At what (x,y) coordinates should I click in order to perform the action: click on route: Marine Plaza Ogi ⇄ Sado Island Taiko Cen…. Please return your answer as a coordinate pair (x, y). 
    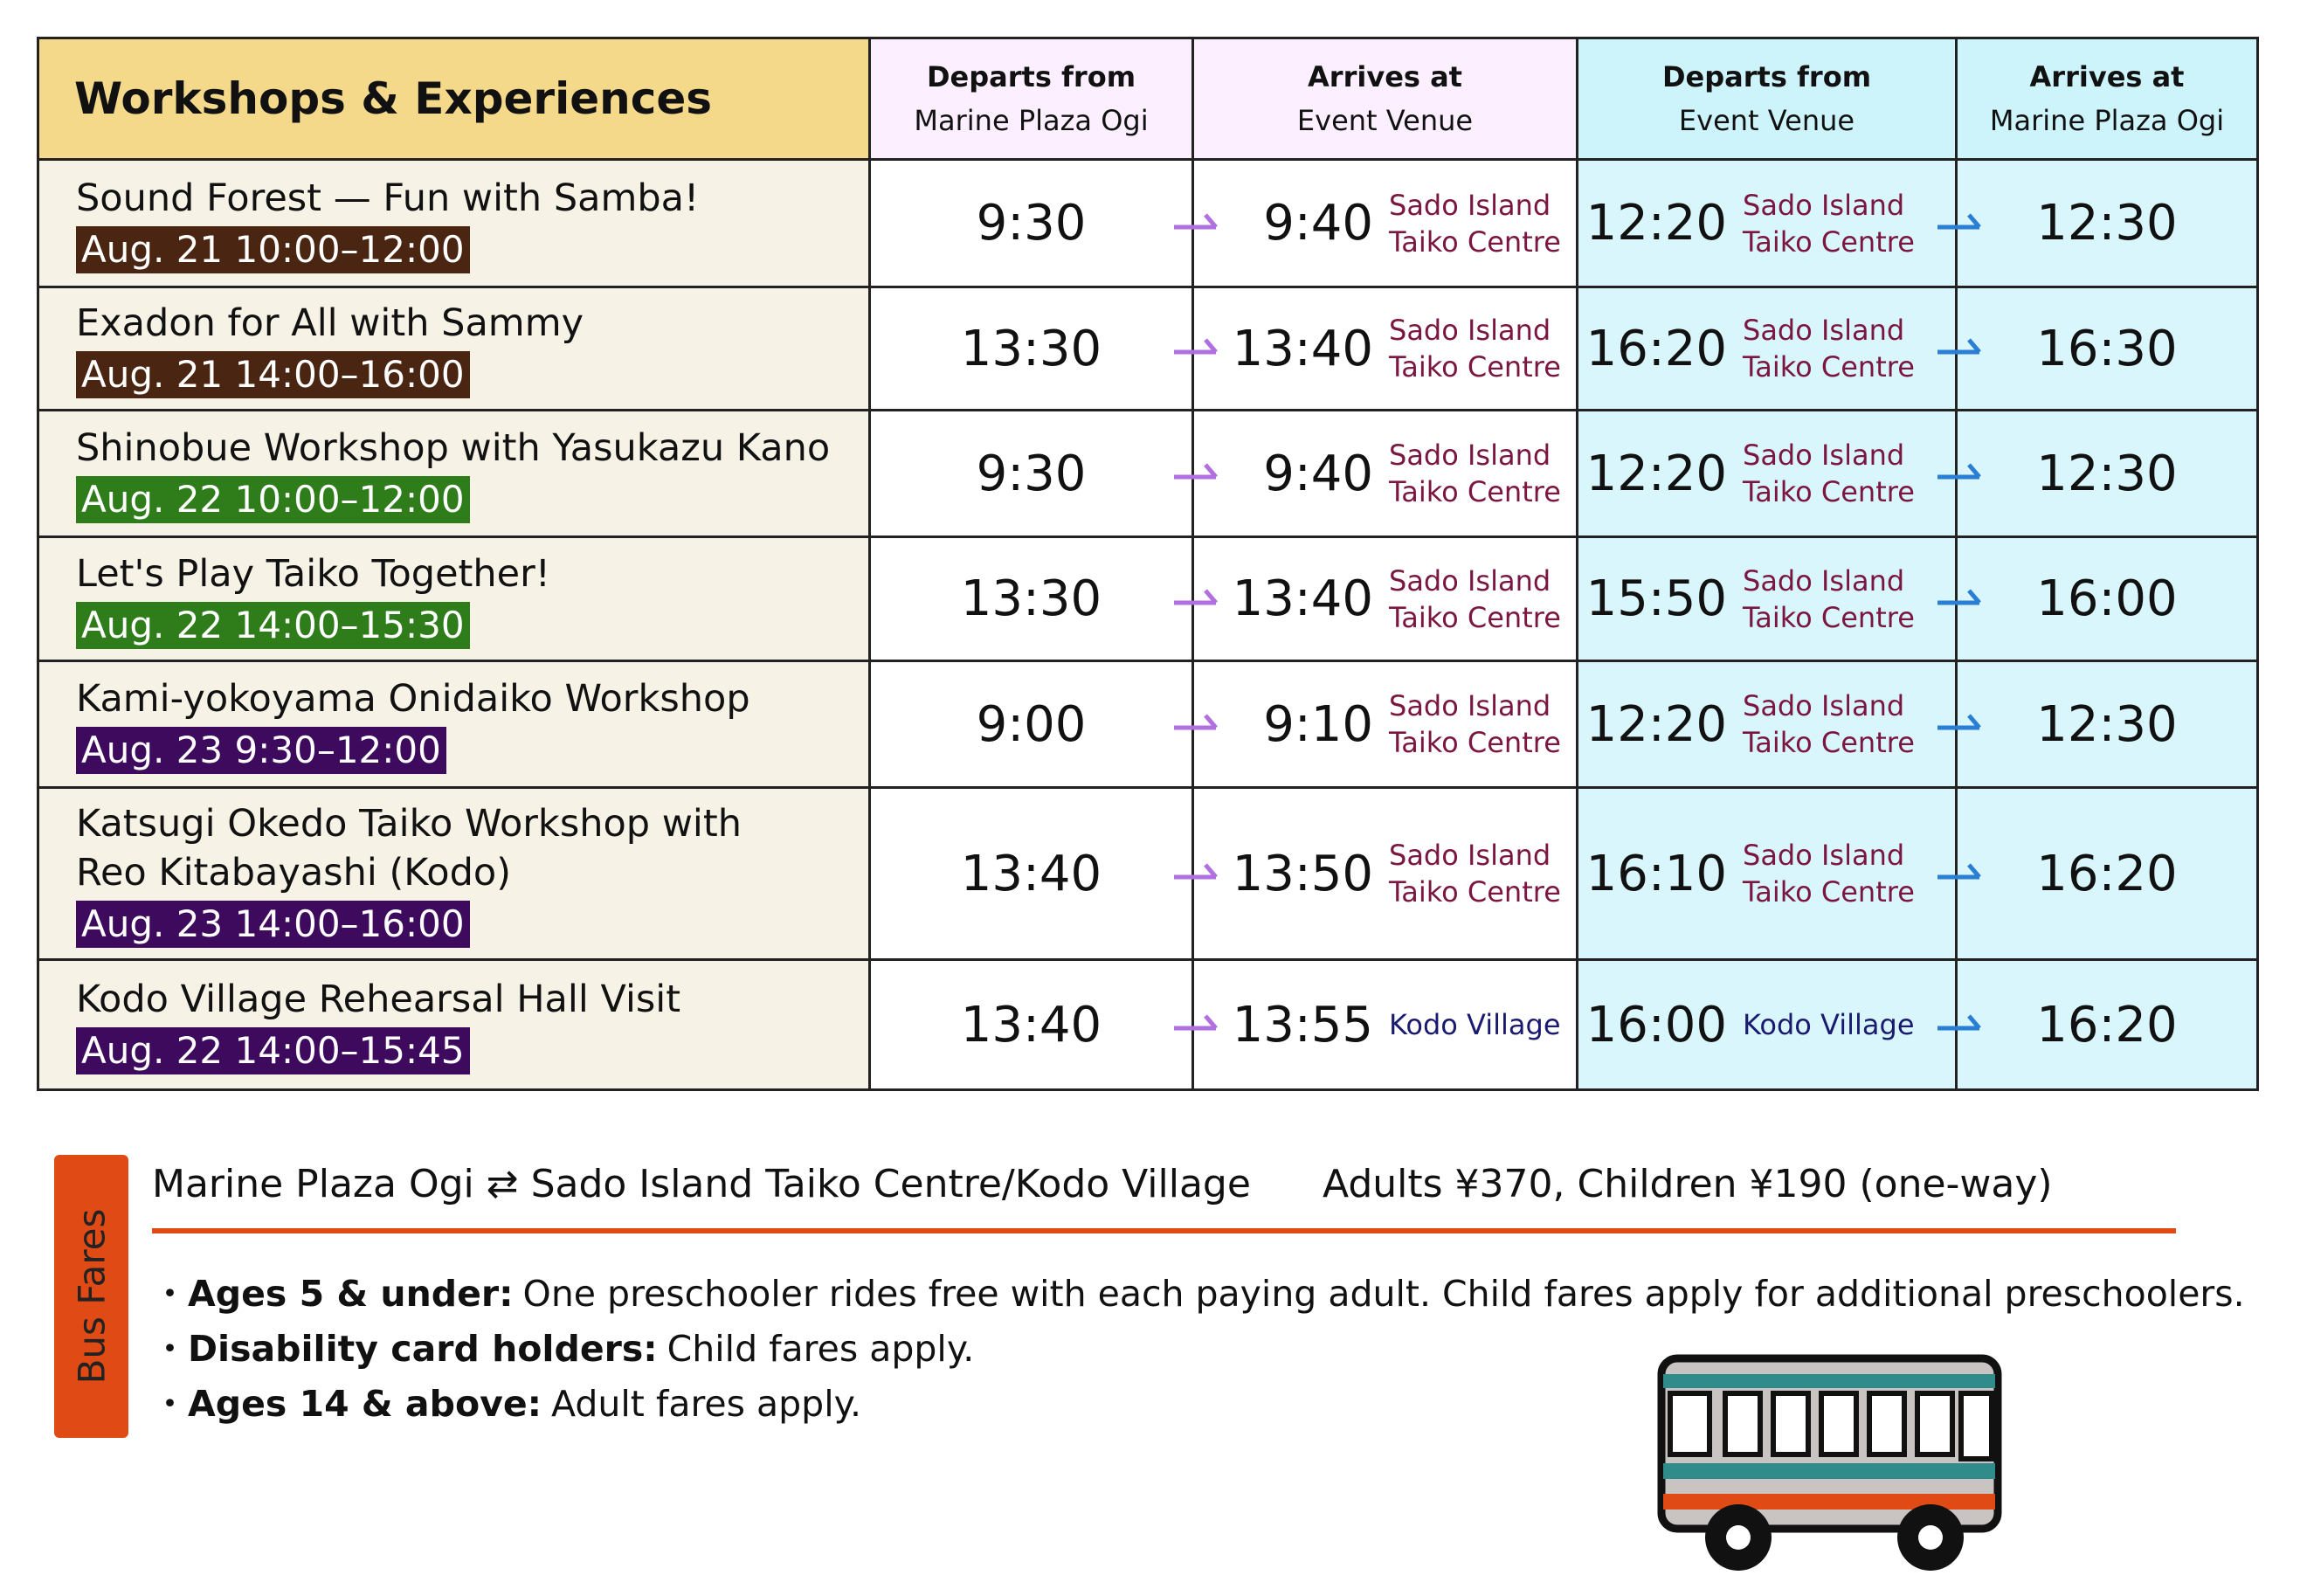
    Looking at the image, I should click on (701, 1184).